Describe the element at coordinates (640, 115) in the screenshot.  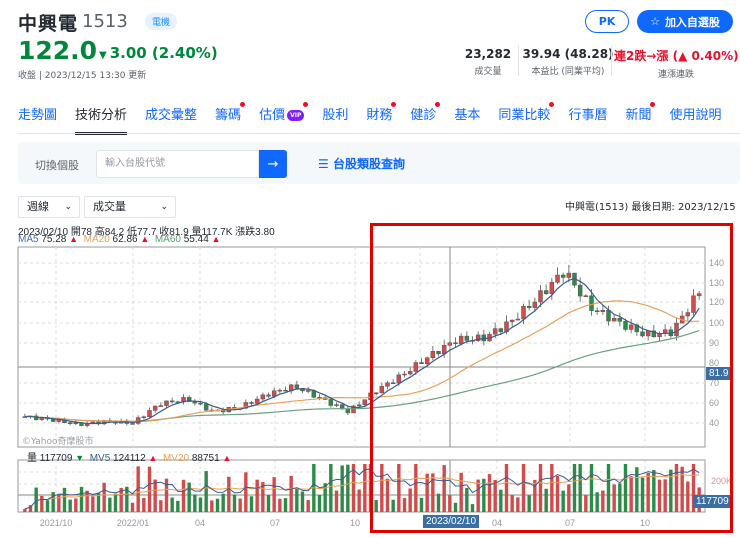
I see `tab-11: 新聞` at that location.